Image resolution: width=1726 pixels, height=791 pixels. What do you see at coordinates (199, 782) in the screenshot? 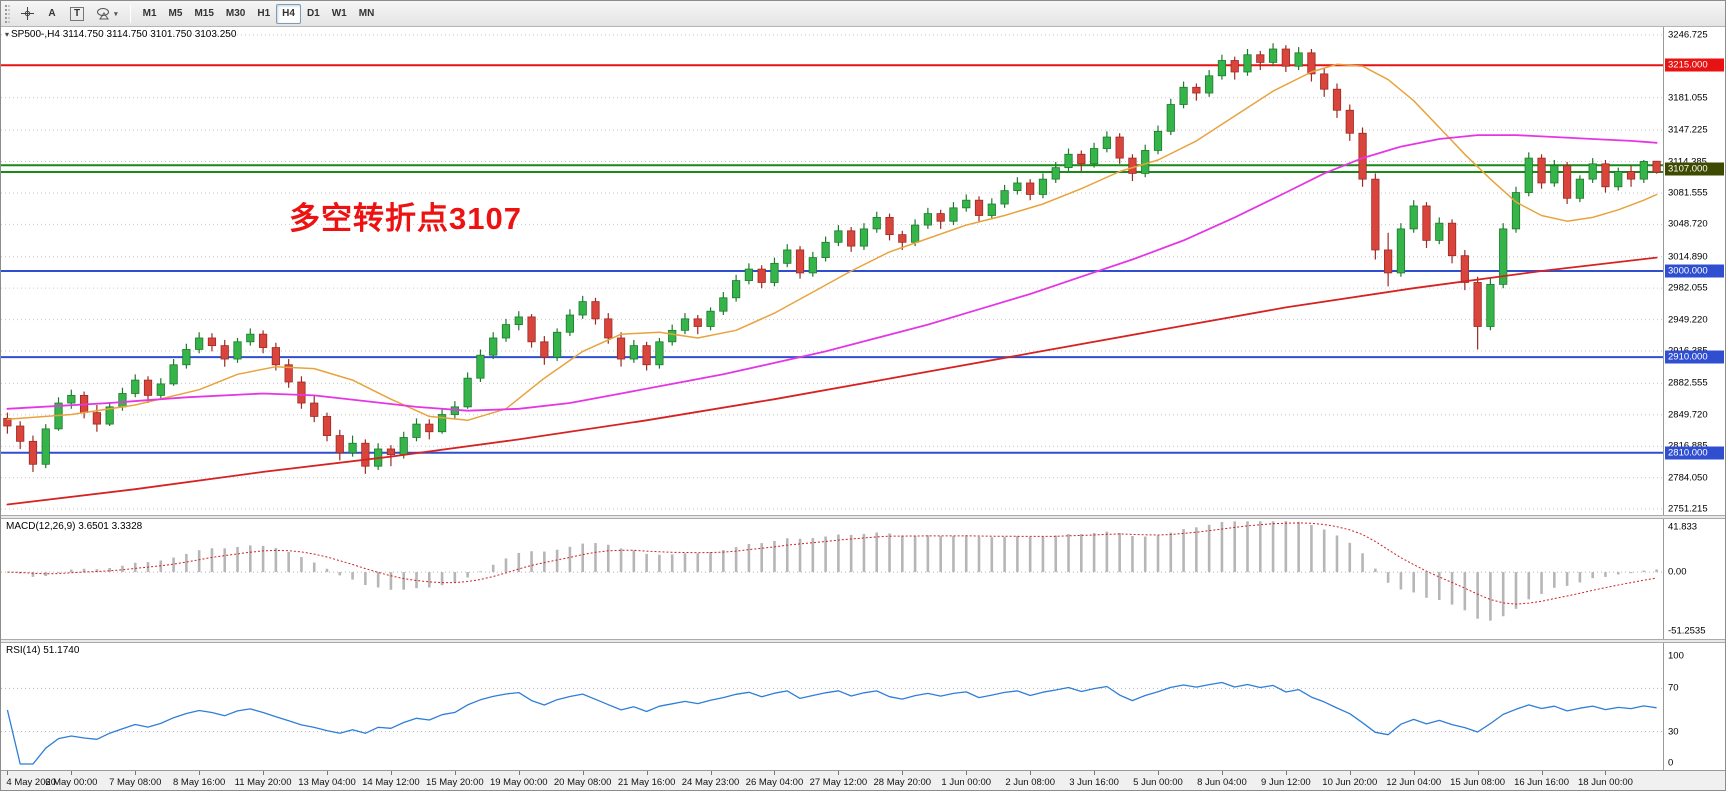
I see `time-axis-label: 8 May 16:00` at bounding box center [199, 782].